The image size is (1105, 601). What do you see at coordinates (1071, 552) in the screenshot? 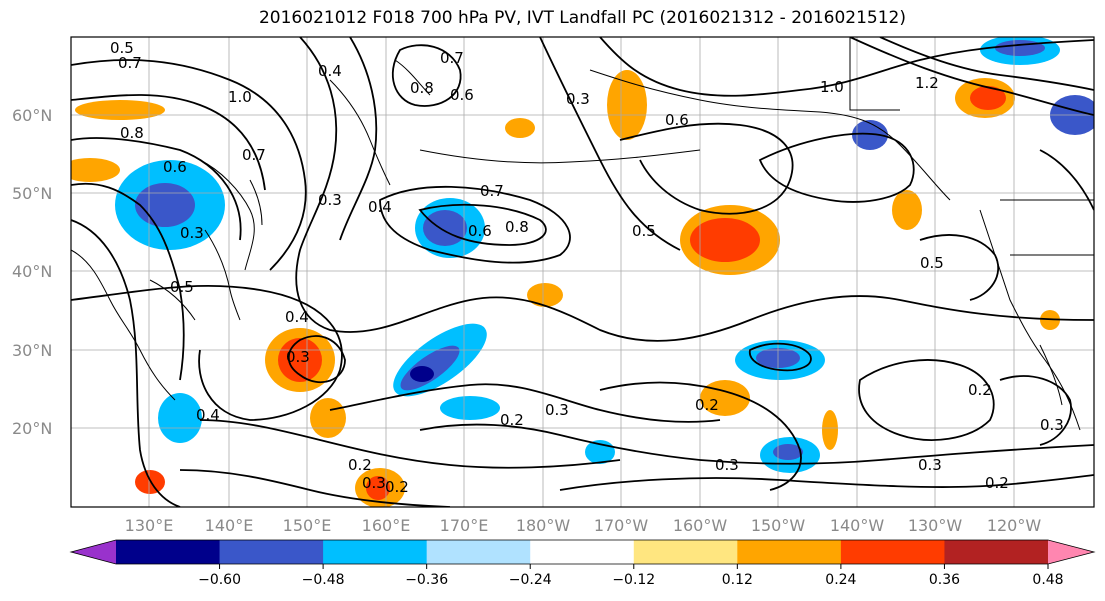
I see `colorbar-extend-max` at bounding box center [1071, 552].